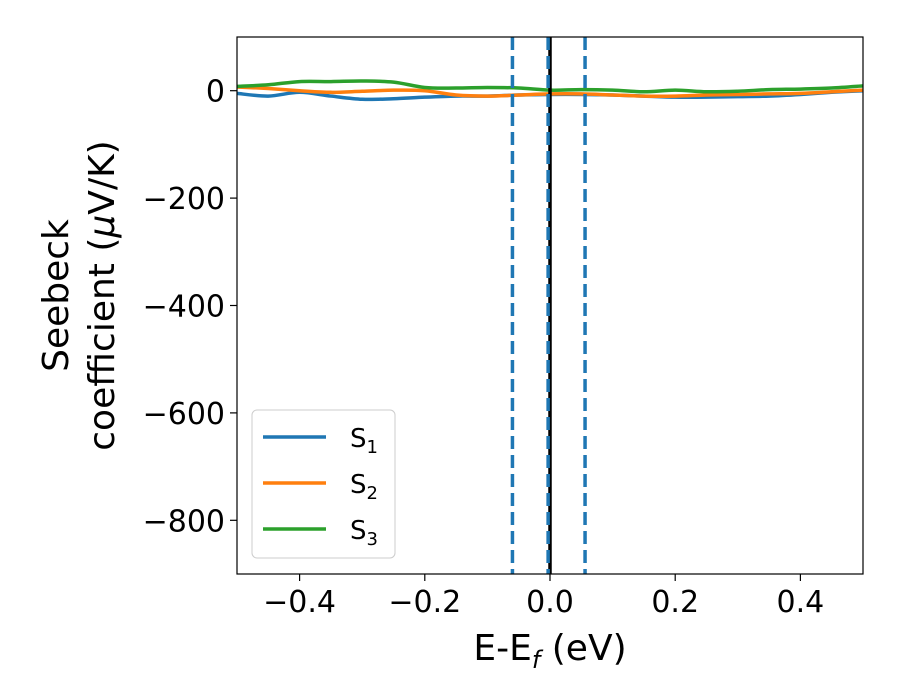  I want to click on svg-text: Seebeck, so click(56, 295).